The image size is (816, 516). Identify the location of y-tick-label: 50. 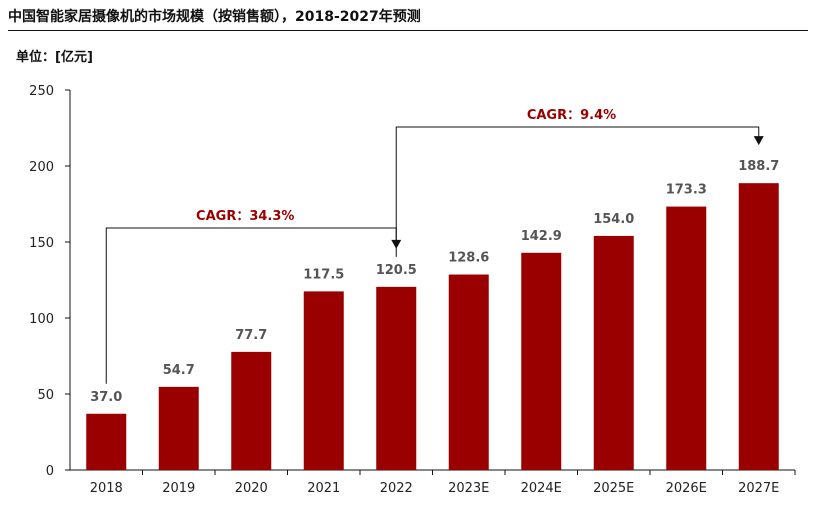
(45, 395).